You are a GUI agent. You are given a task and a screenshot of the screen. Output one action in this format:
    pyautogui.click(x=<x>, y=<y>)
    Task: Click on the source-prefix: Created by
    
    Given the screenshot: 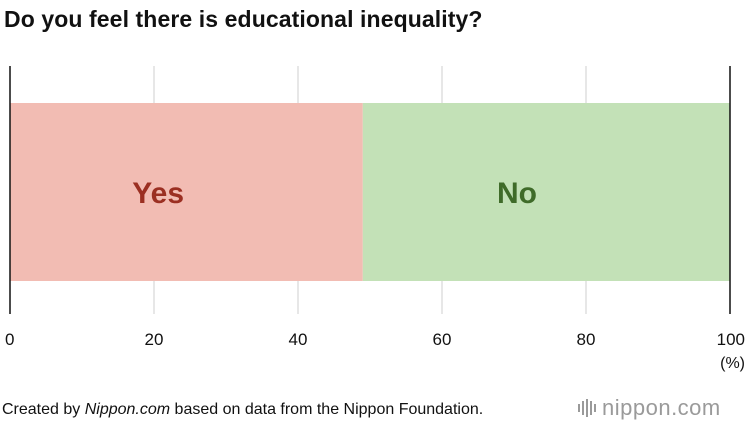 What is the action you would take?
    pyautogui.click(x=43, y=409)
    